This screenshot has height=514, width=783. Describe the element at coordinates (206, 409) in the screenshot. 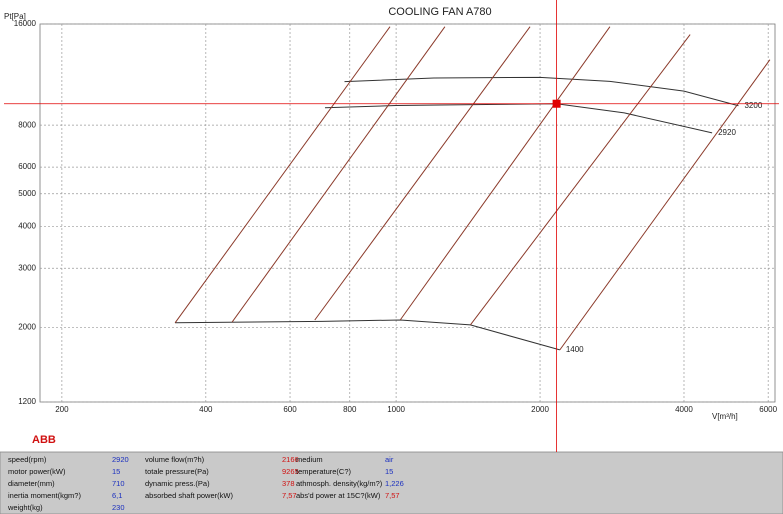

I see `x-tick-label: 400` at that location.